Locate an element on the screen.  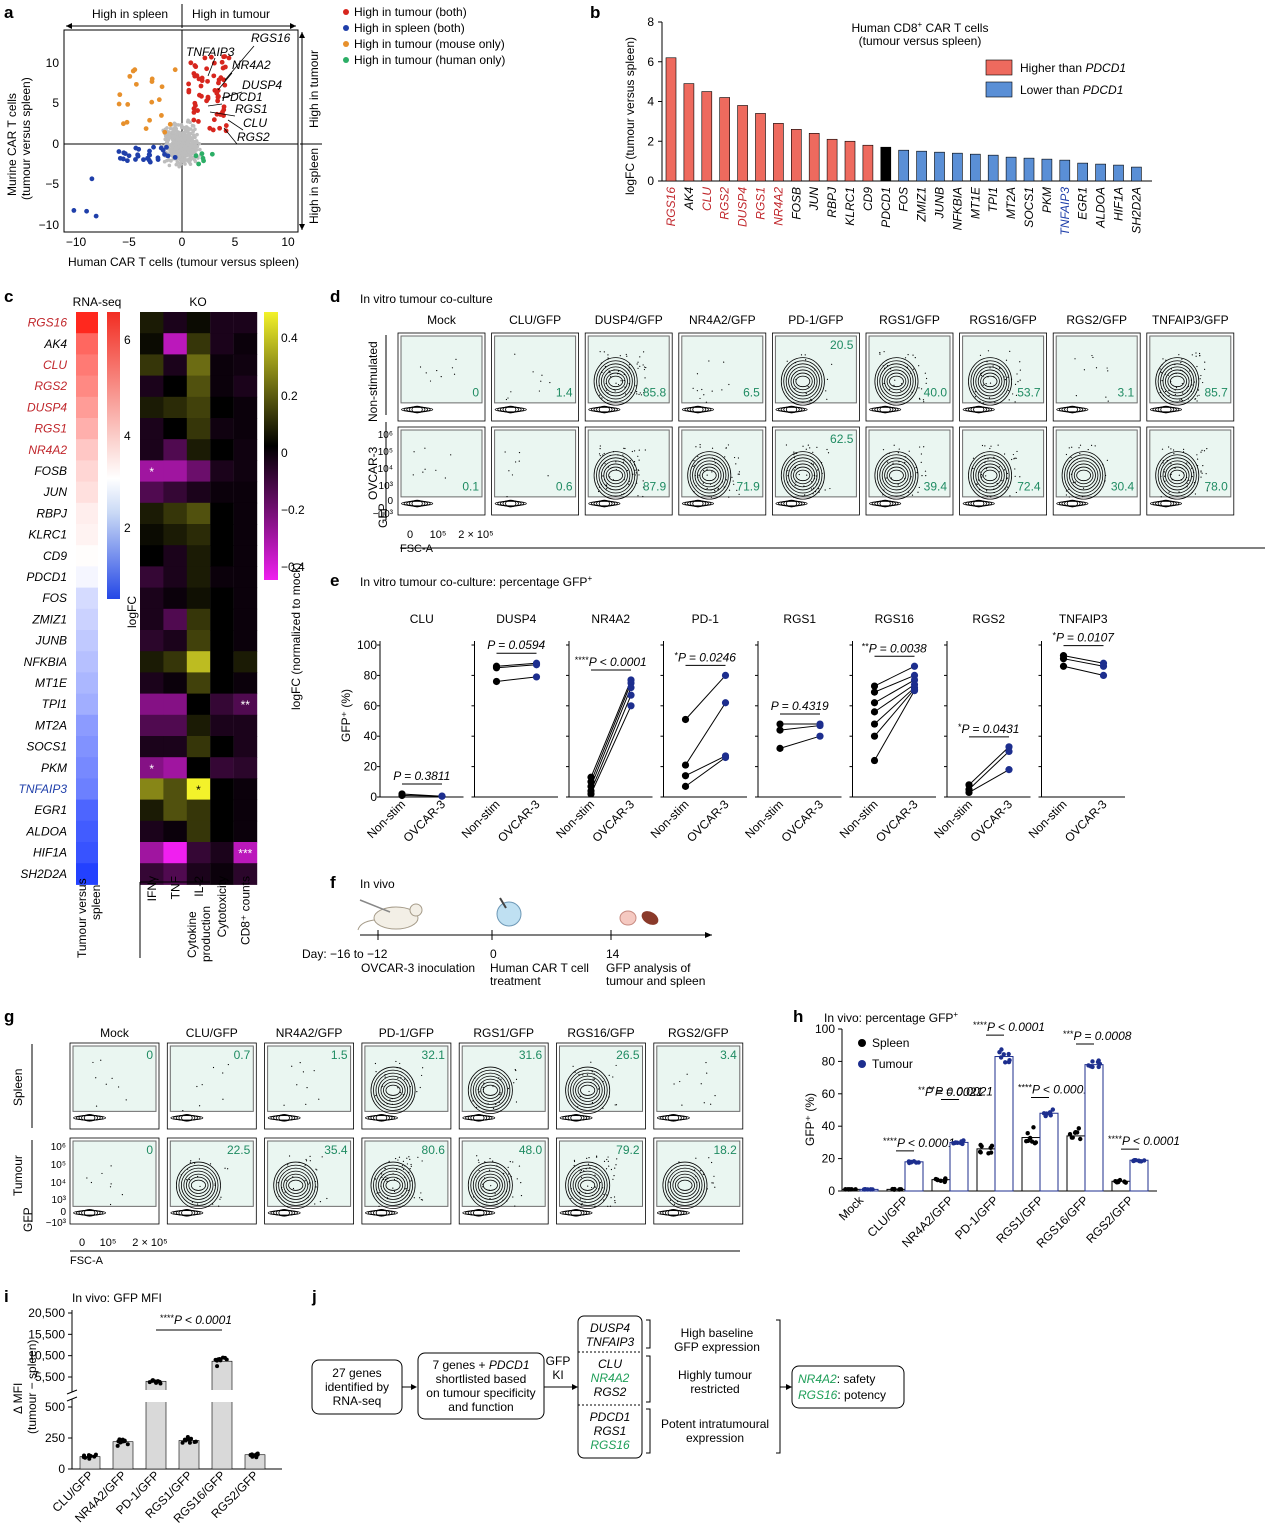
colorbar-tick: 0 is located at coordinates (284, 453).